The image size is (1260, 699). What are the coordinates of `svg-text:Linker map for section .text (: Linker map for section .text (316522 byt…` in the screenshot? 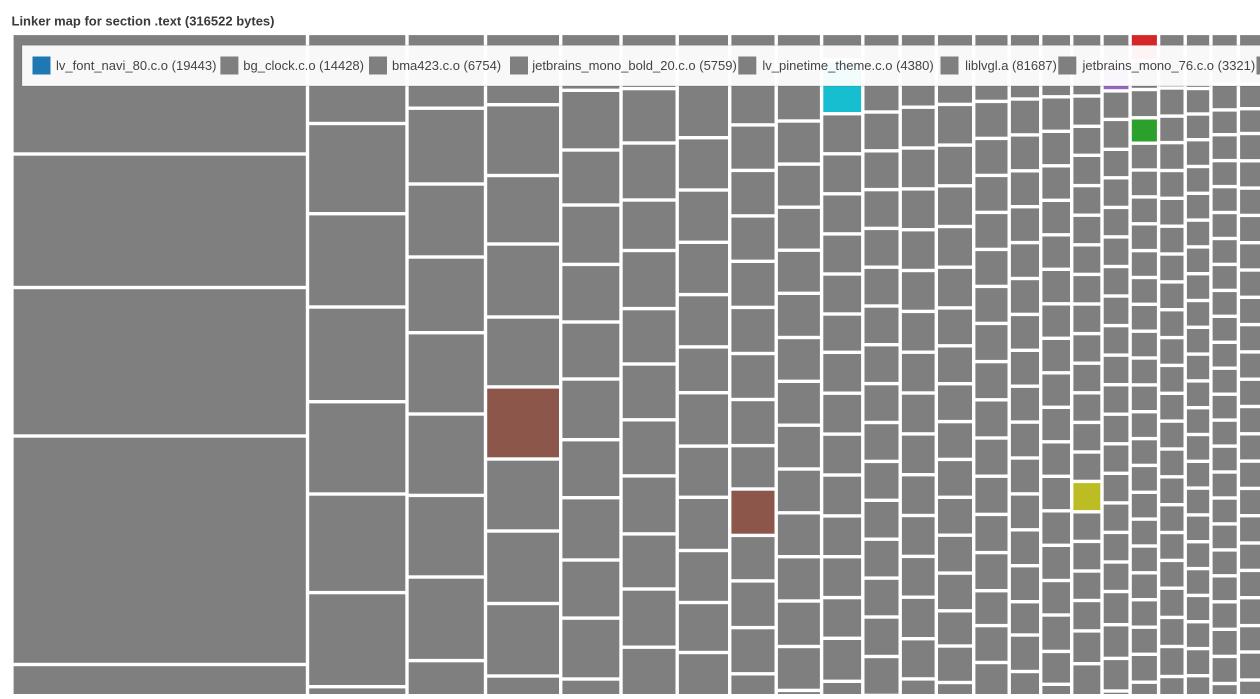 It's located at (143, 21).